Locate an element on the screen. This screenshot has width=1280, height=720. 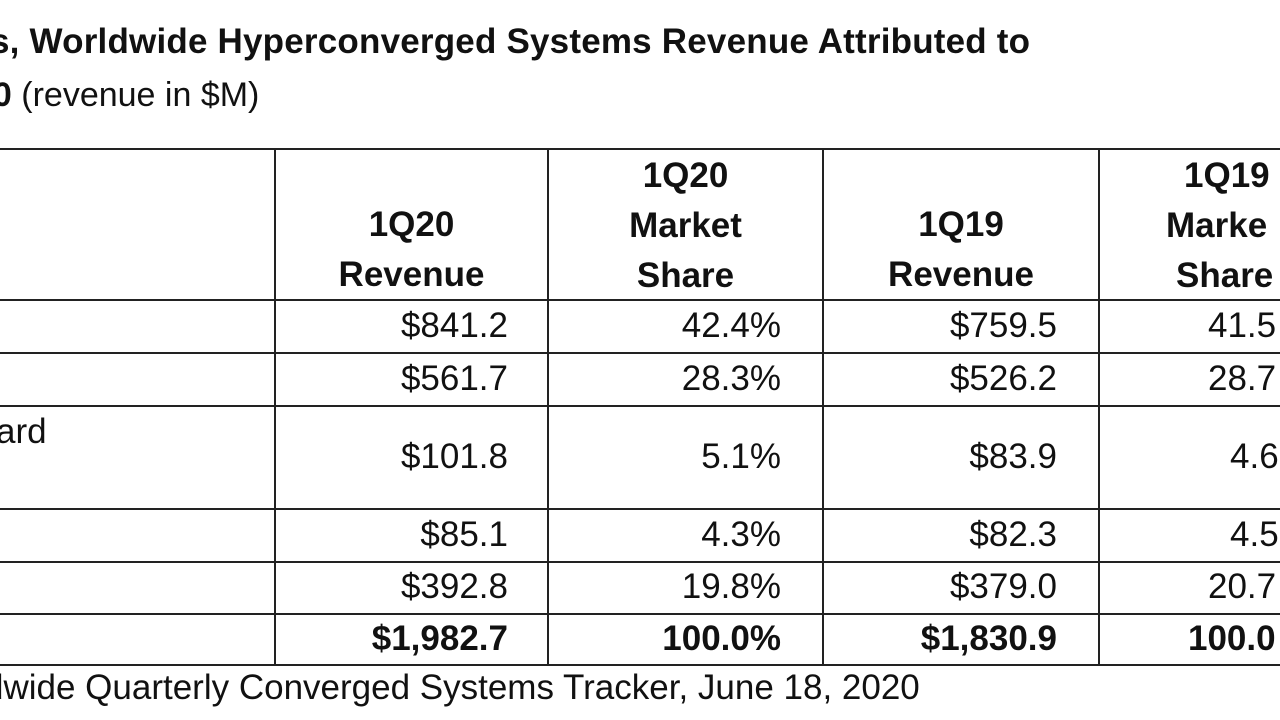
cell-total-1q19-revenue: $1,830.9 is located at coordinates (988, 638).